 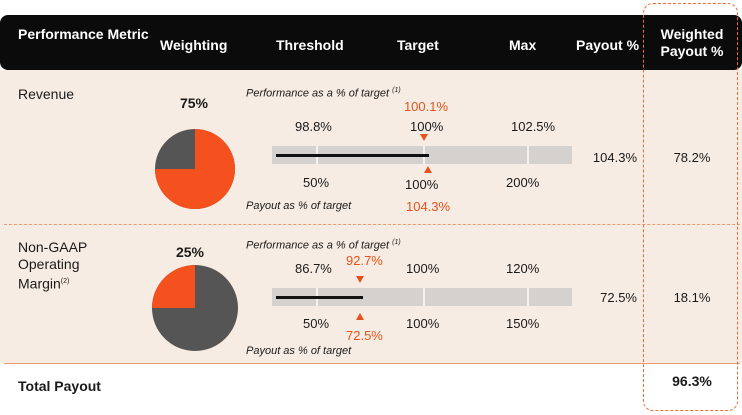 What do you see at coordinates (428, 206) in the screenshot?
I see `actual-payout-revenue: 104.3%` at bounding box center [428, 206].